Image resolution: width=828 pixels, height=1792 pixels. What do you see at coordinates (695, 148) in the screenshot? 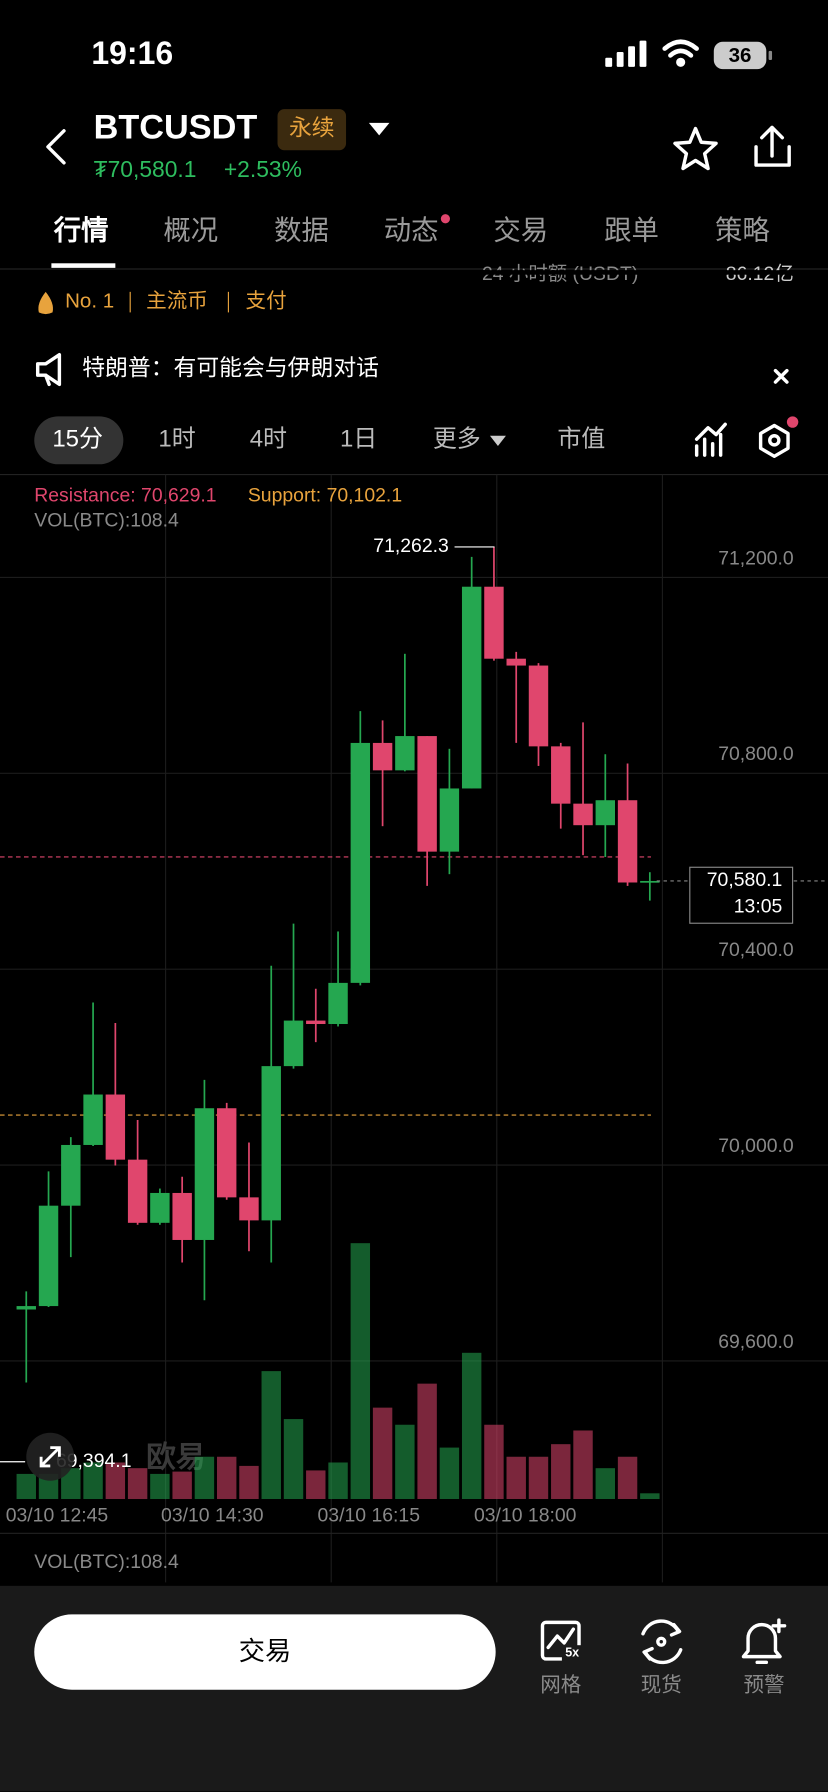
I see `favorite-button` at bounding box center [695, 148].